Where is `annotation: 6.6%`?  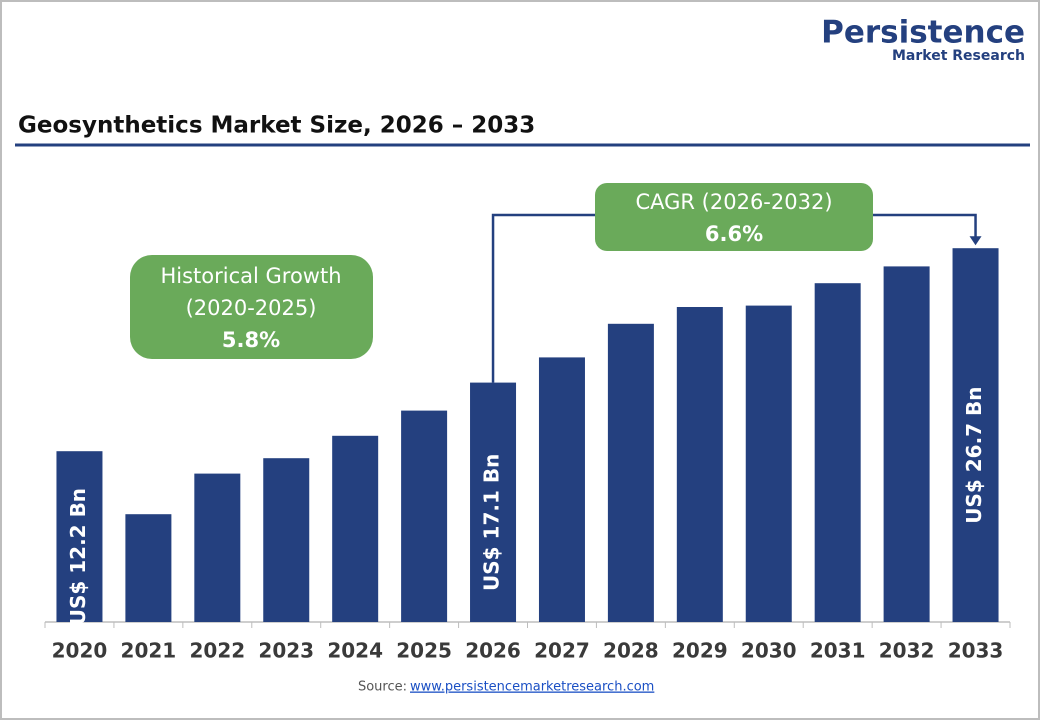 annotation: 6.6% is located at coordinates (734, 234).